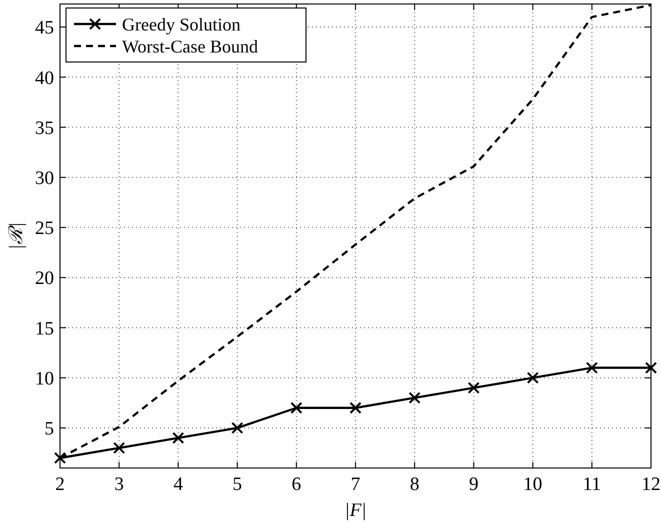 The height and width of the screenshot is (524, 661). I want to click on legend-label: Greedy Solution, so click(181, 24).